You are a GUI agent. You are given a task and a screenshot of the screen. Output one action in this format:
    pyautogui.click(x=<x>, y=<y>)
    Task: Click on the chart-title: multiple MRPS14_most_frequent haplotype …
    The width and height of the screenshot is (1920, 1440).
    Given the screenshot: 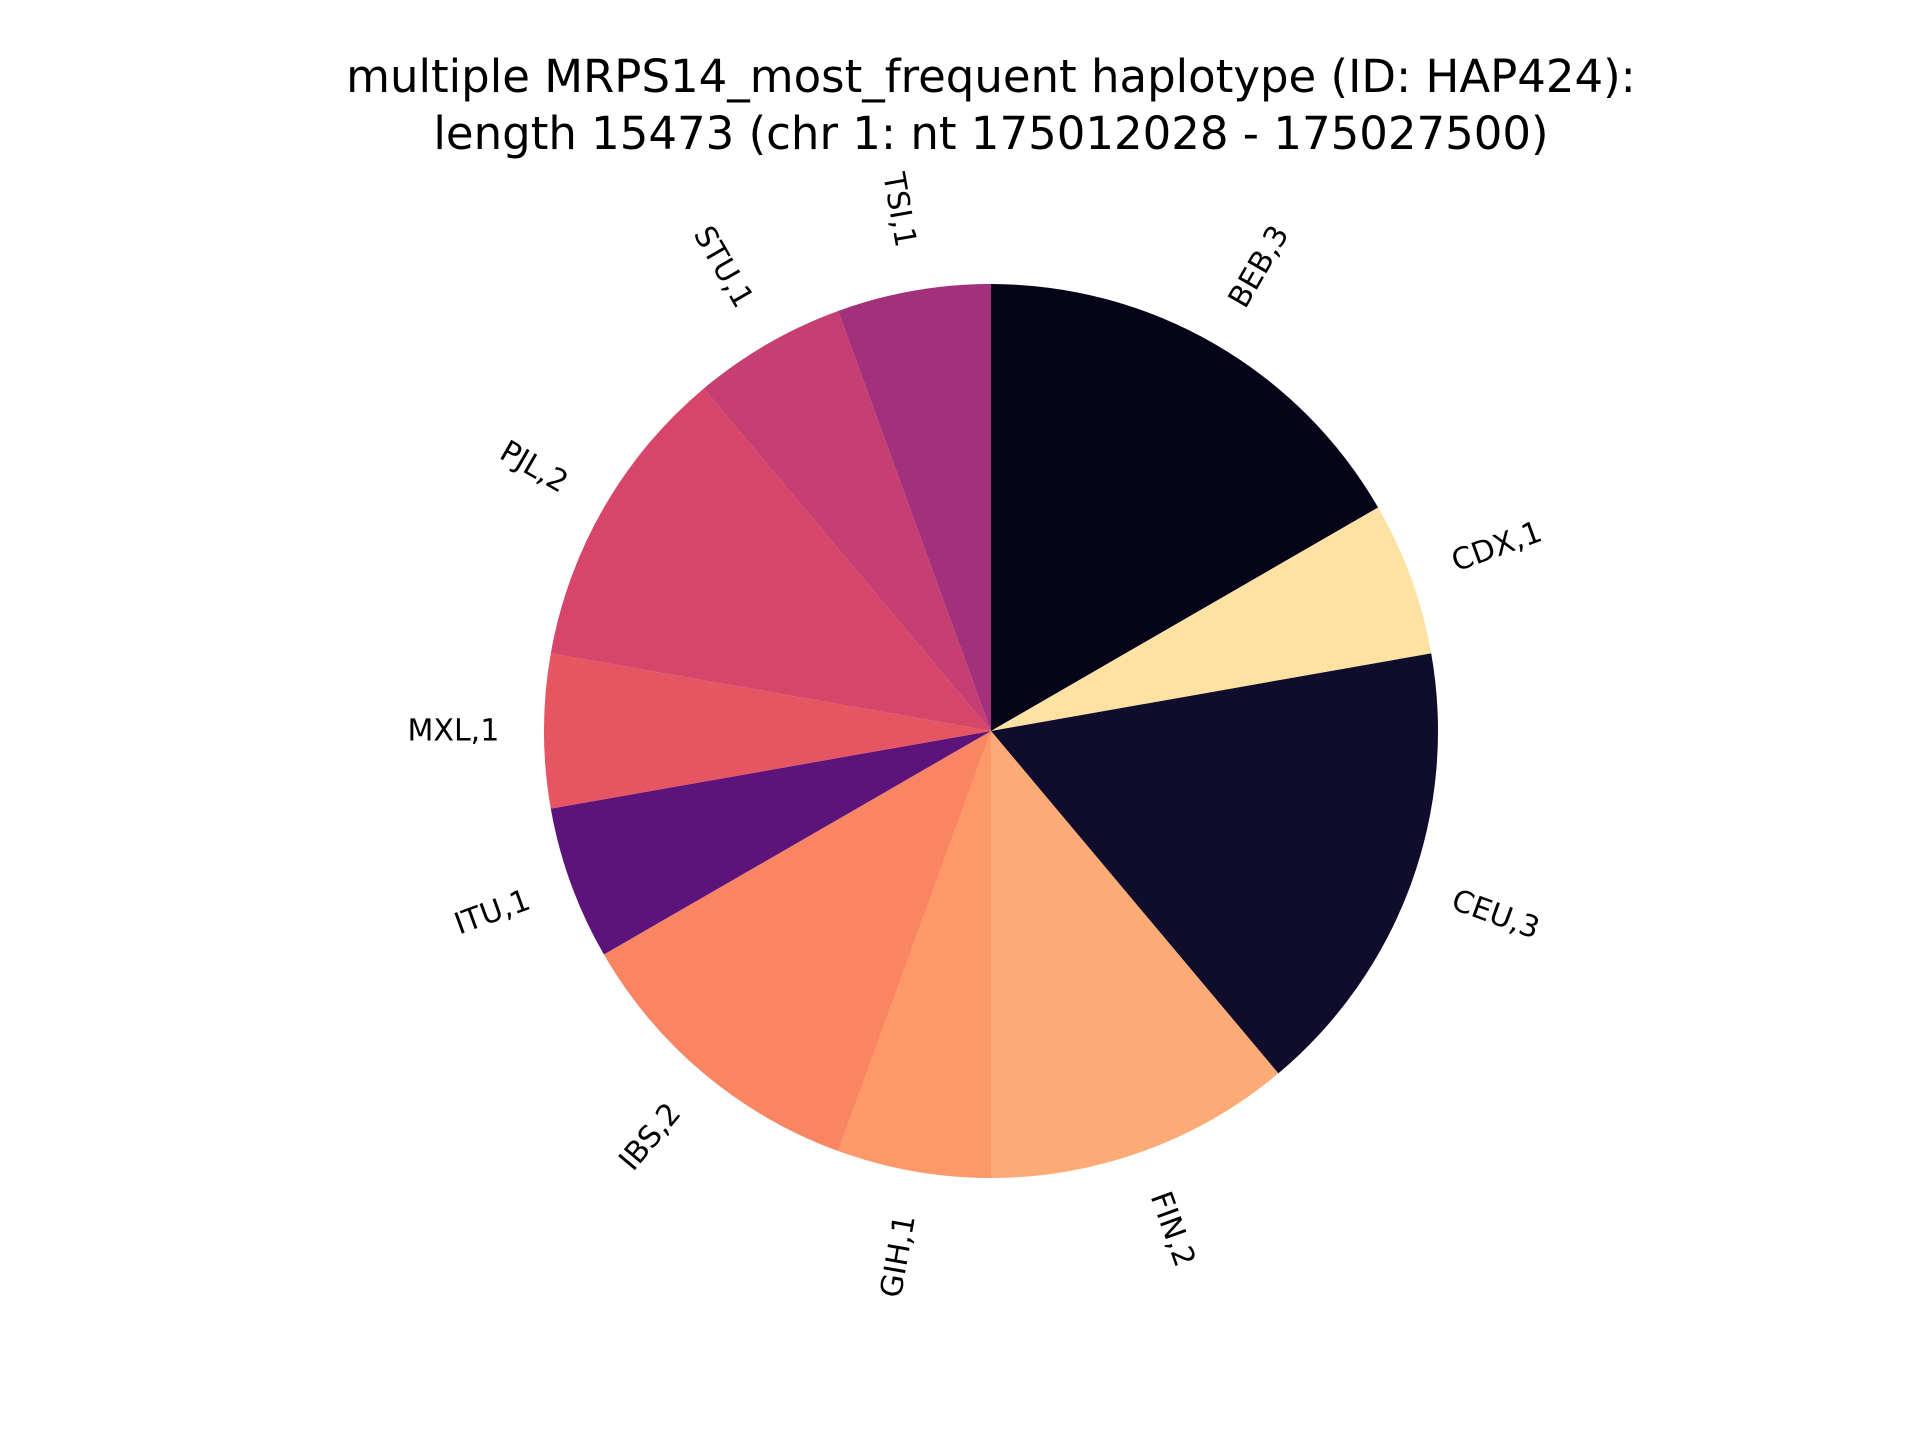 What is the action you would take?
    pyautogui.click(x=960, y=105)
    